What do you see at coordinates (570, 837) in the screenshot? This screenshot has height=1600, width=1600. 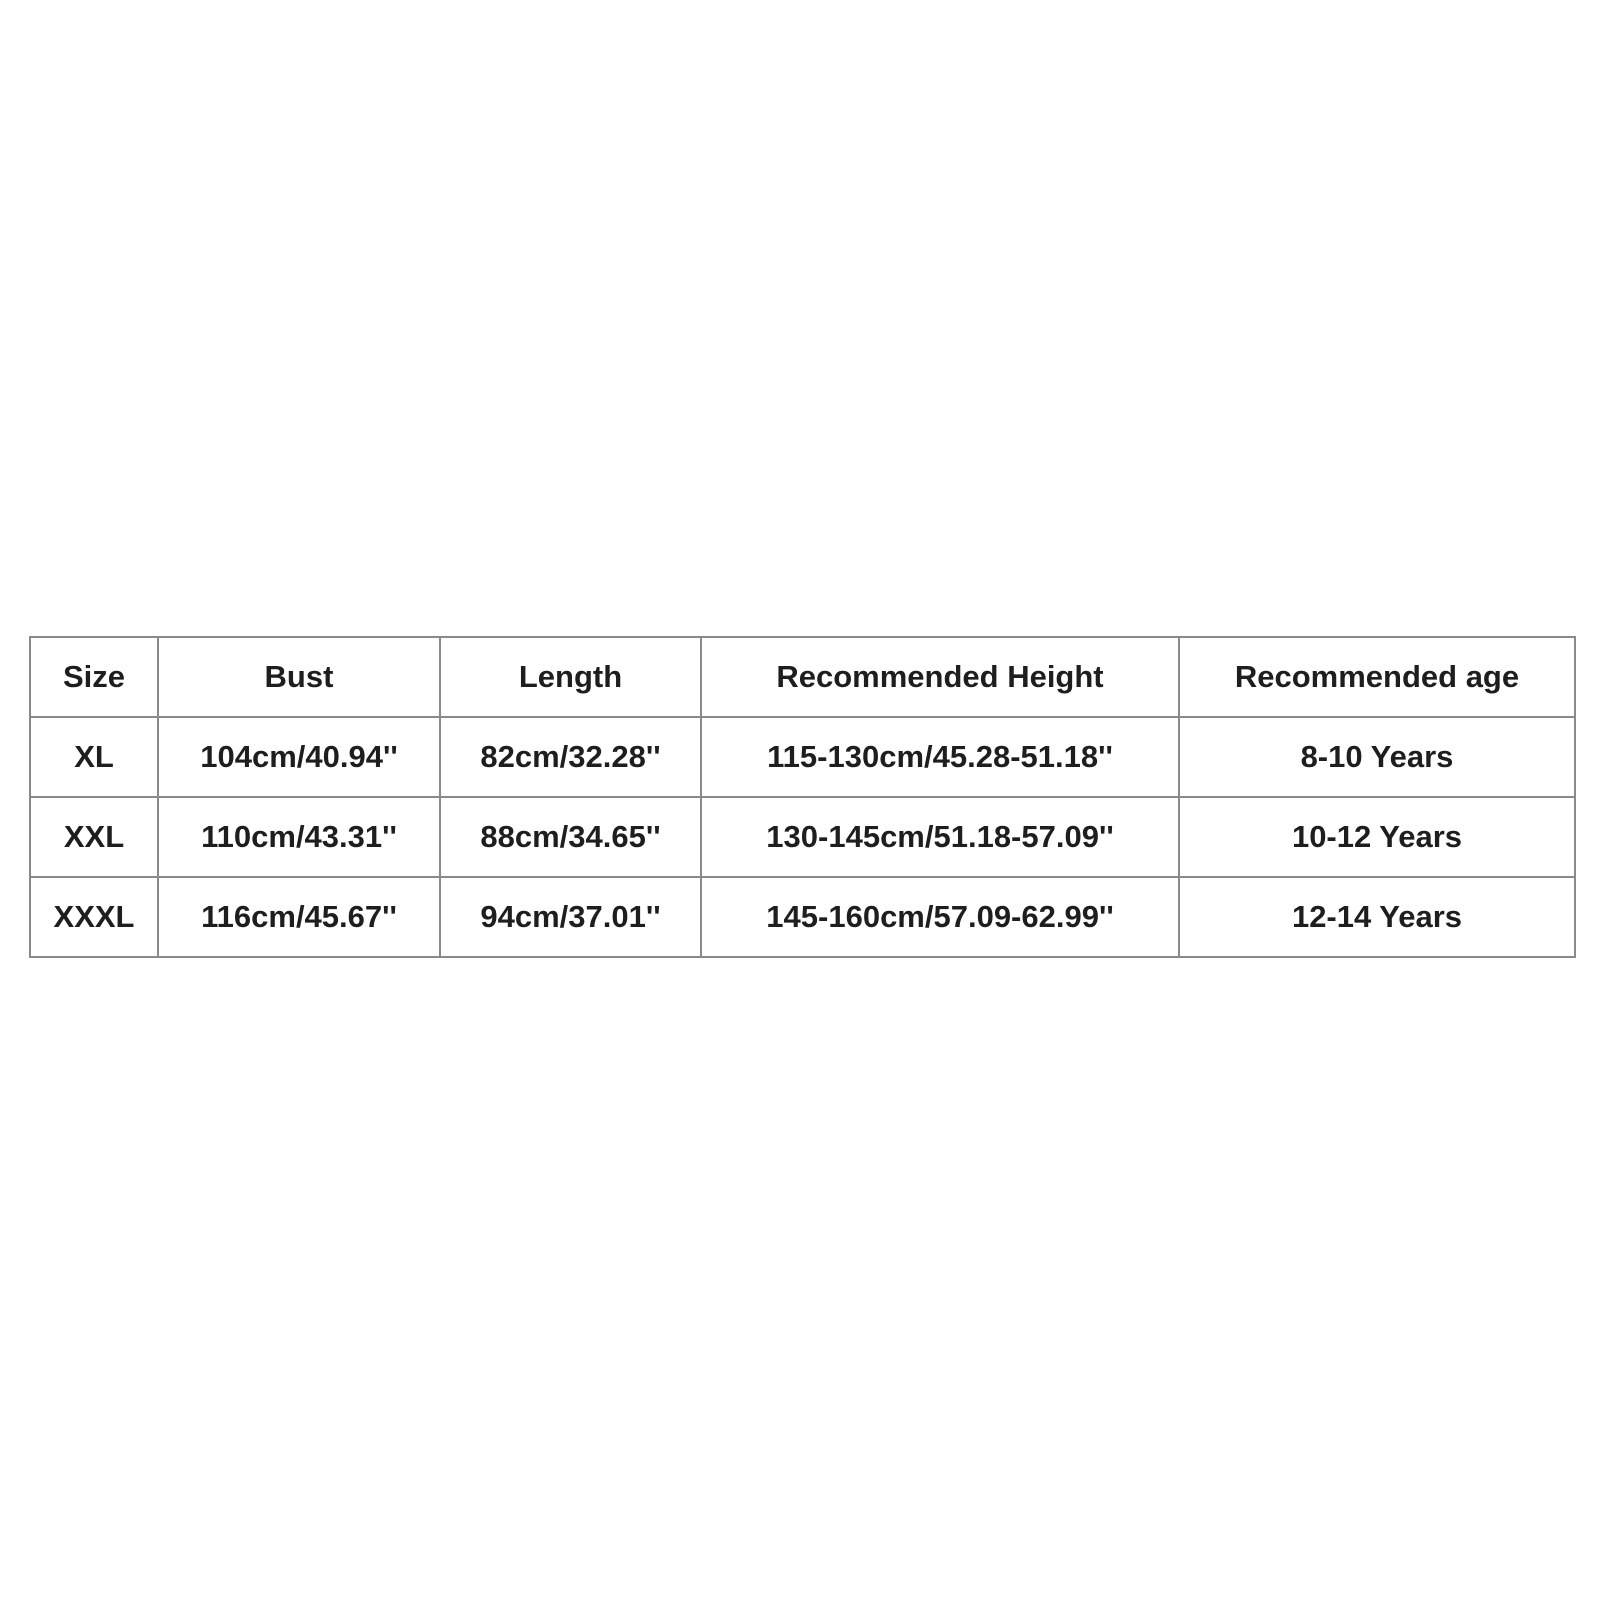 I see `cell-length: 88cm/34.65''` at bounding box center [570, 837].